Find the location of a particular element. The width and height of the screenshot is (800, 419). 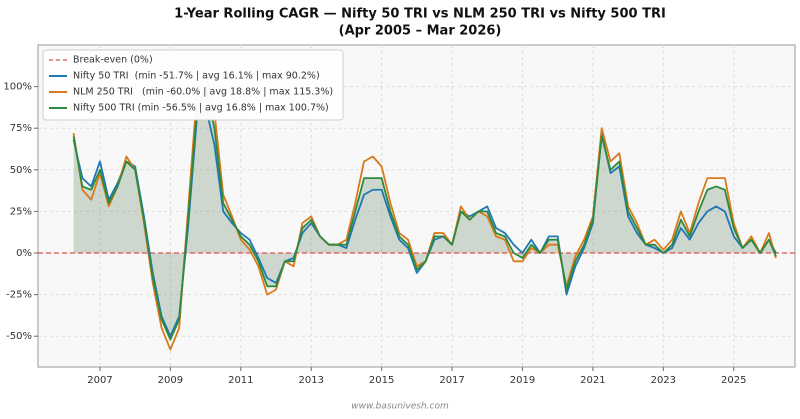

y-tick-label: 75% is located at coordinates (21, 128).